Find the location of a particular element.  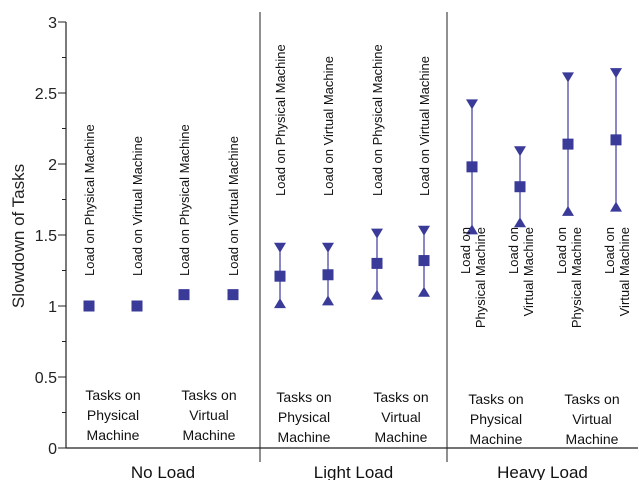

y-tick-label: 3 is located at coordinates (52, 23).